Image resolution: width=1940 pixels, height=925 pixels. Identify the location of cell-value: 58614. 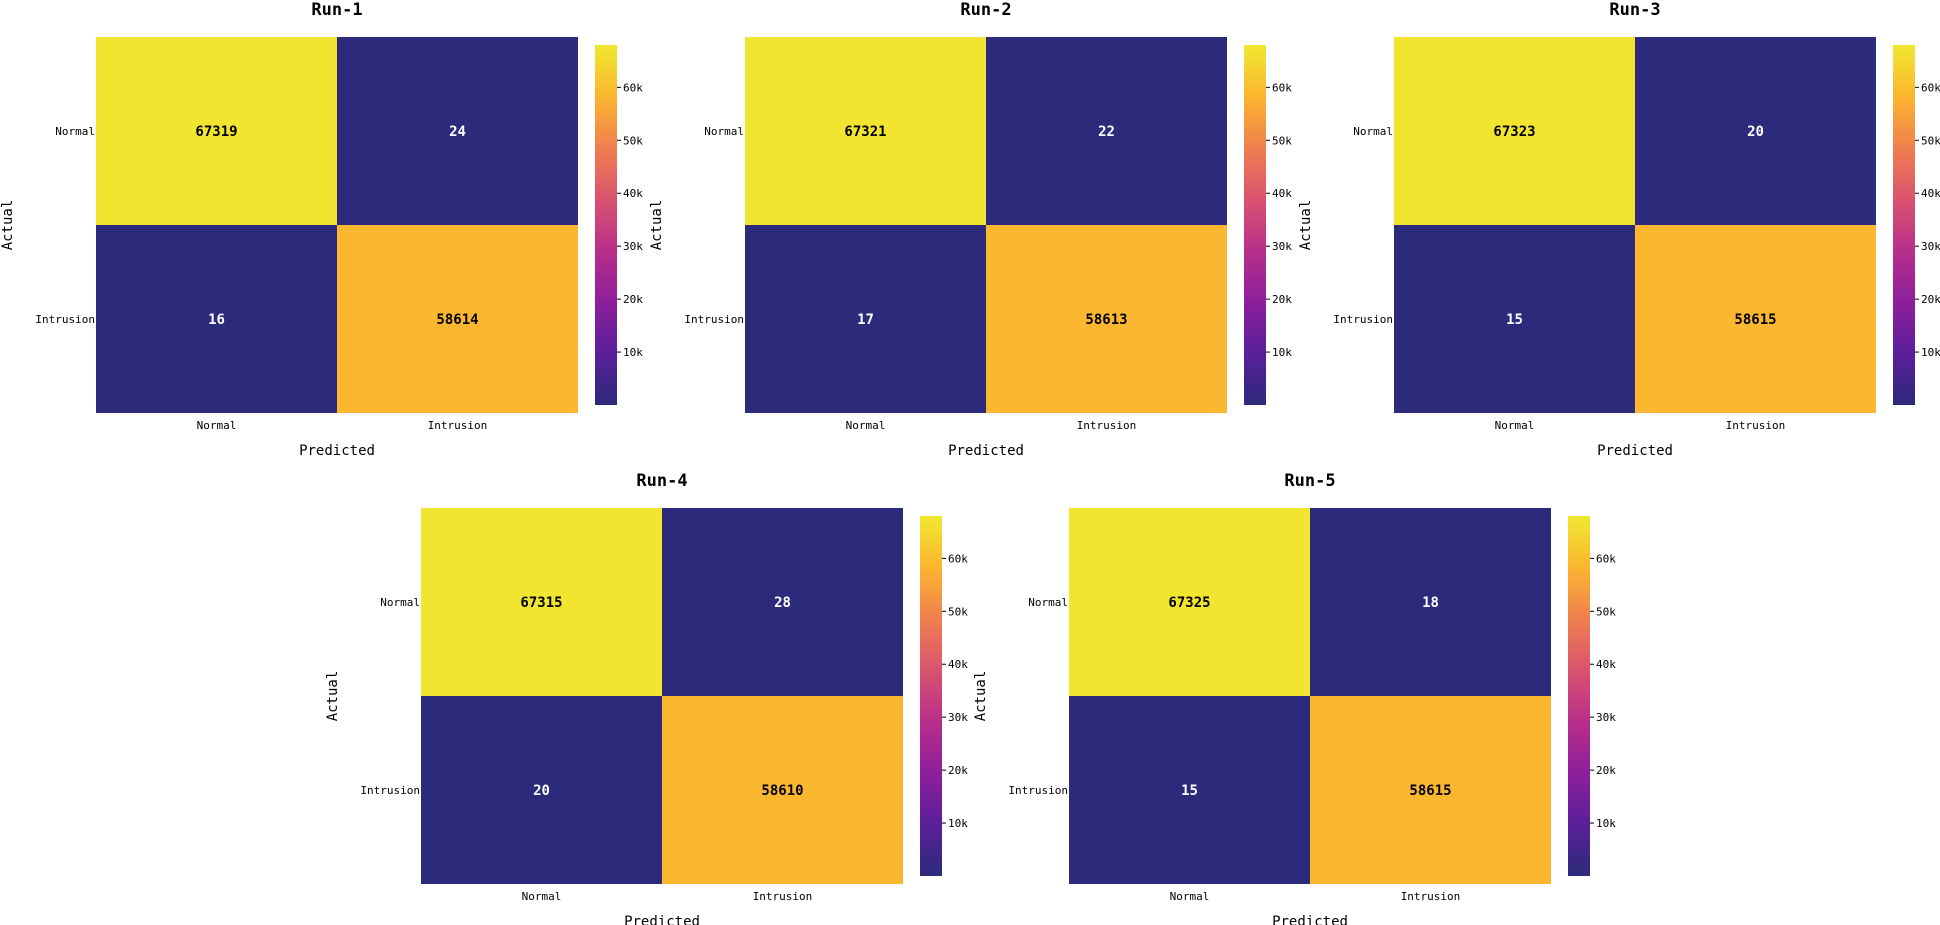
(457, 320).